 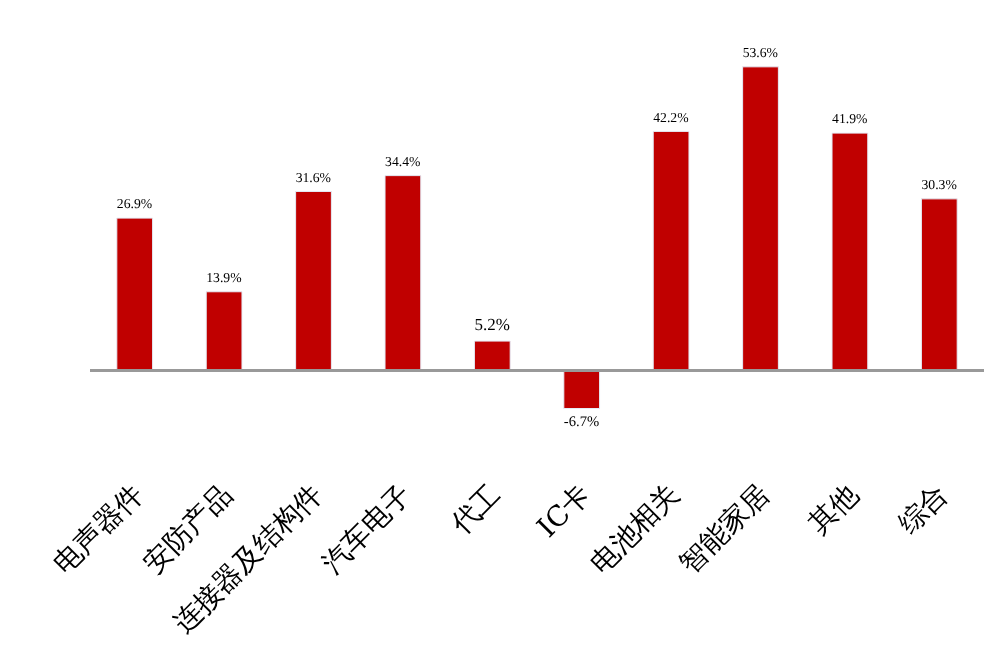 I want to click on data-label: -6.7%, so click(x=581, y=421).